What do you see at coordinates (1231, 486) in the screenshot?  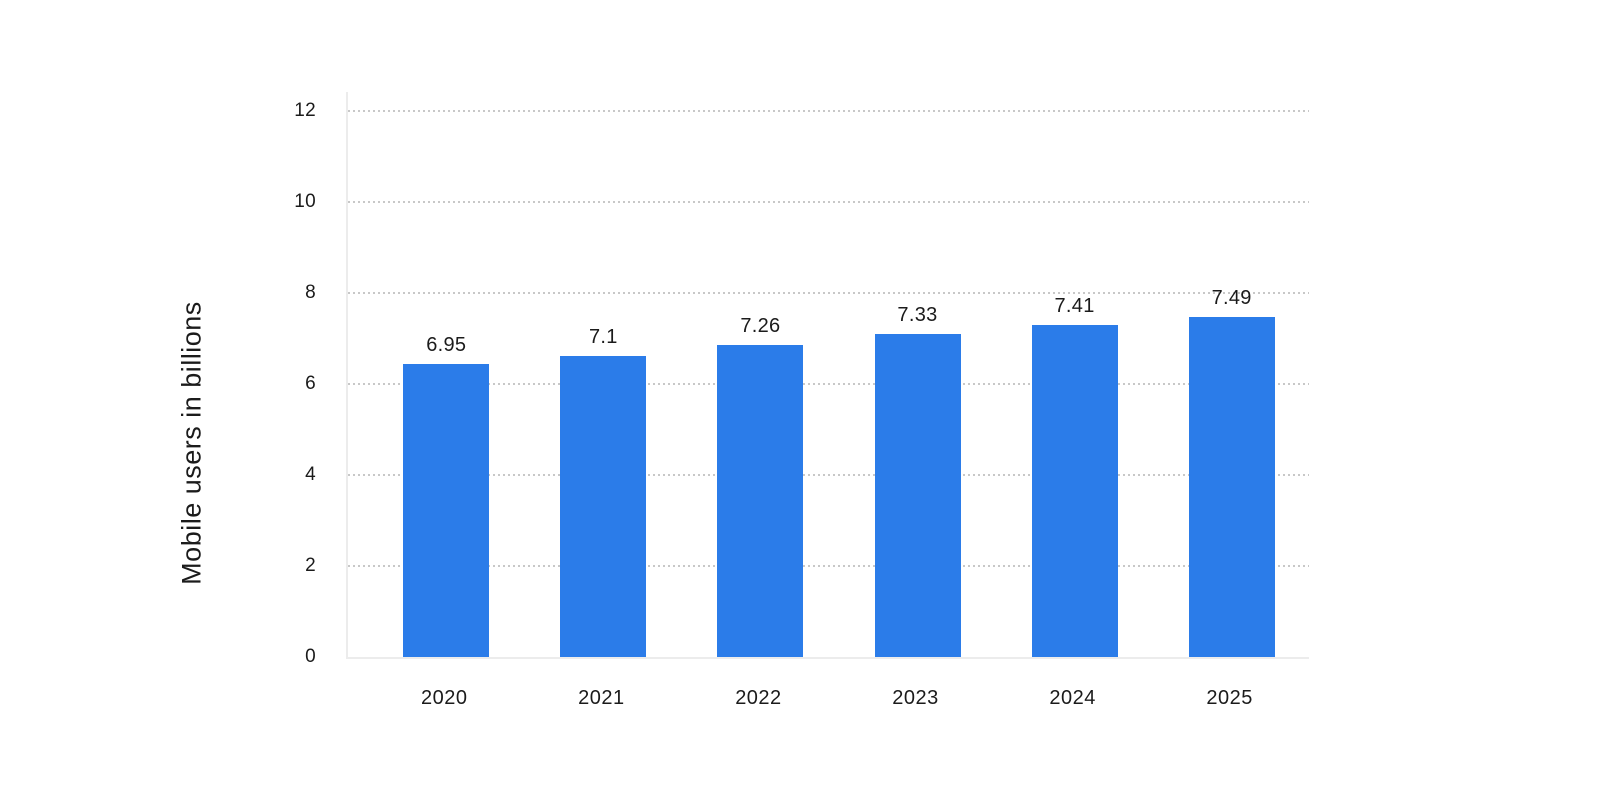 I see `bar-2025` at bounding box center [1231, 486].